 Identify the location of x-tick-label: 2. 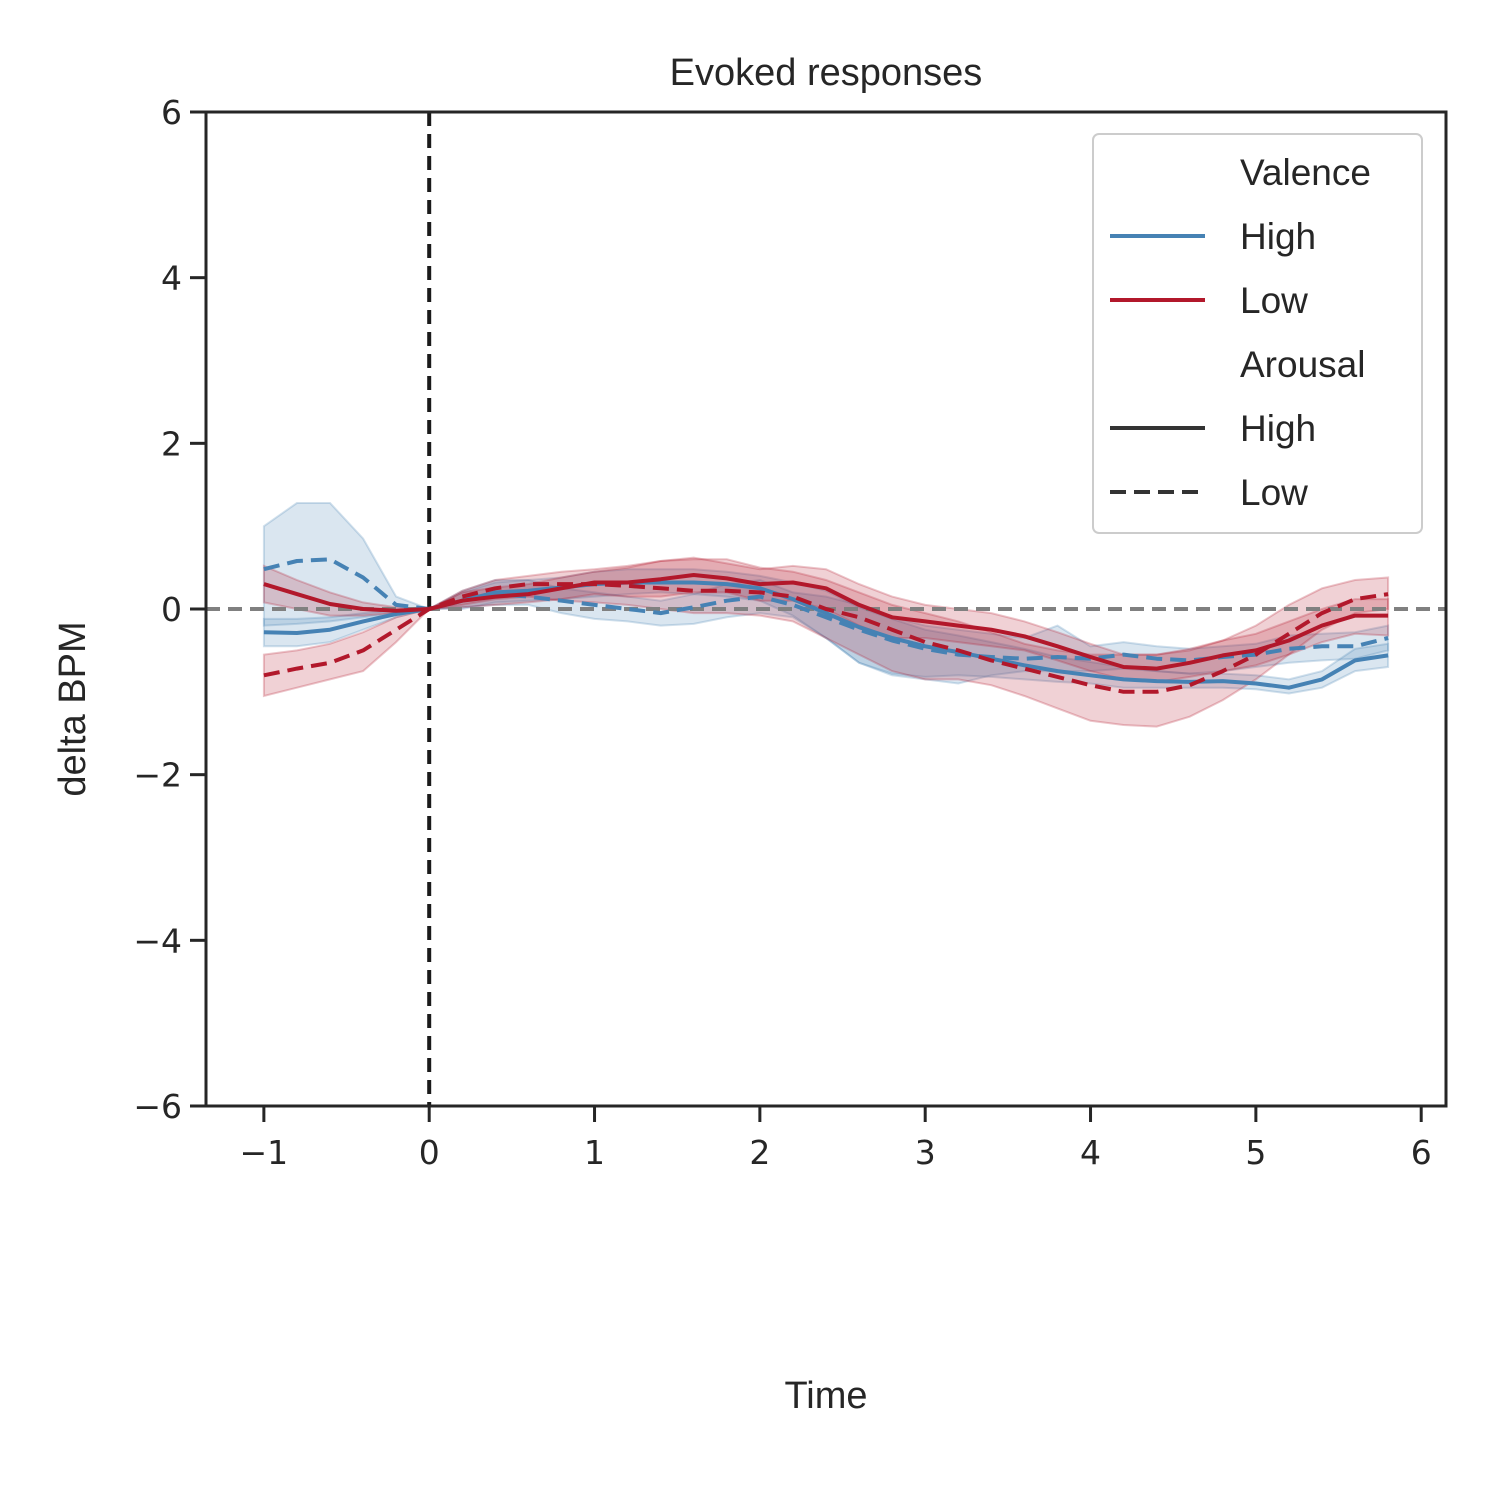
(759, 1152).